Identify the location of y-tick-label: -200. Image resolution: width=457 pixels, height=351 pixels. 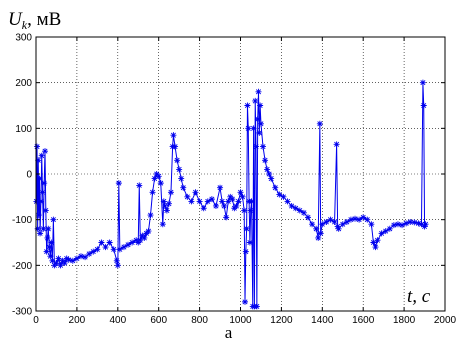
(22, 266).